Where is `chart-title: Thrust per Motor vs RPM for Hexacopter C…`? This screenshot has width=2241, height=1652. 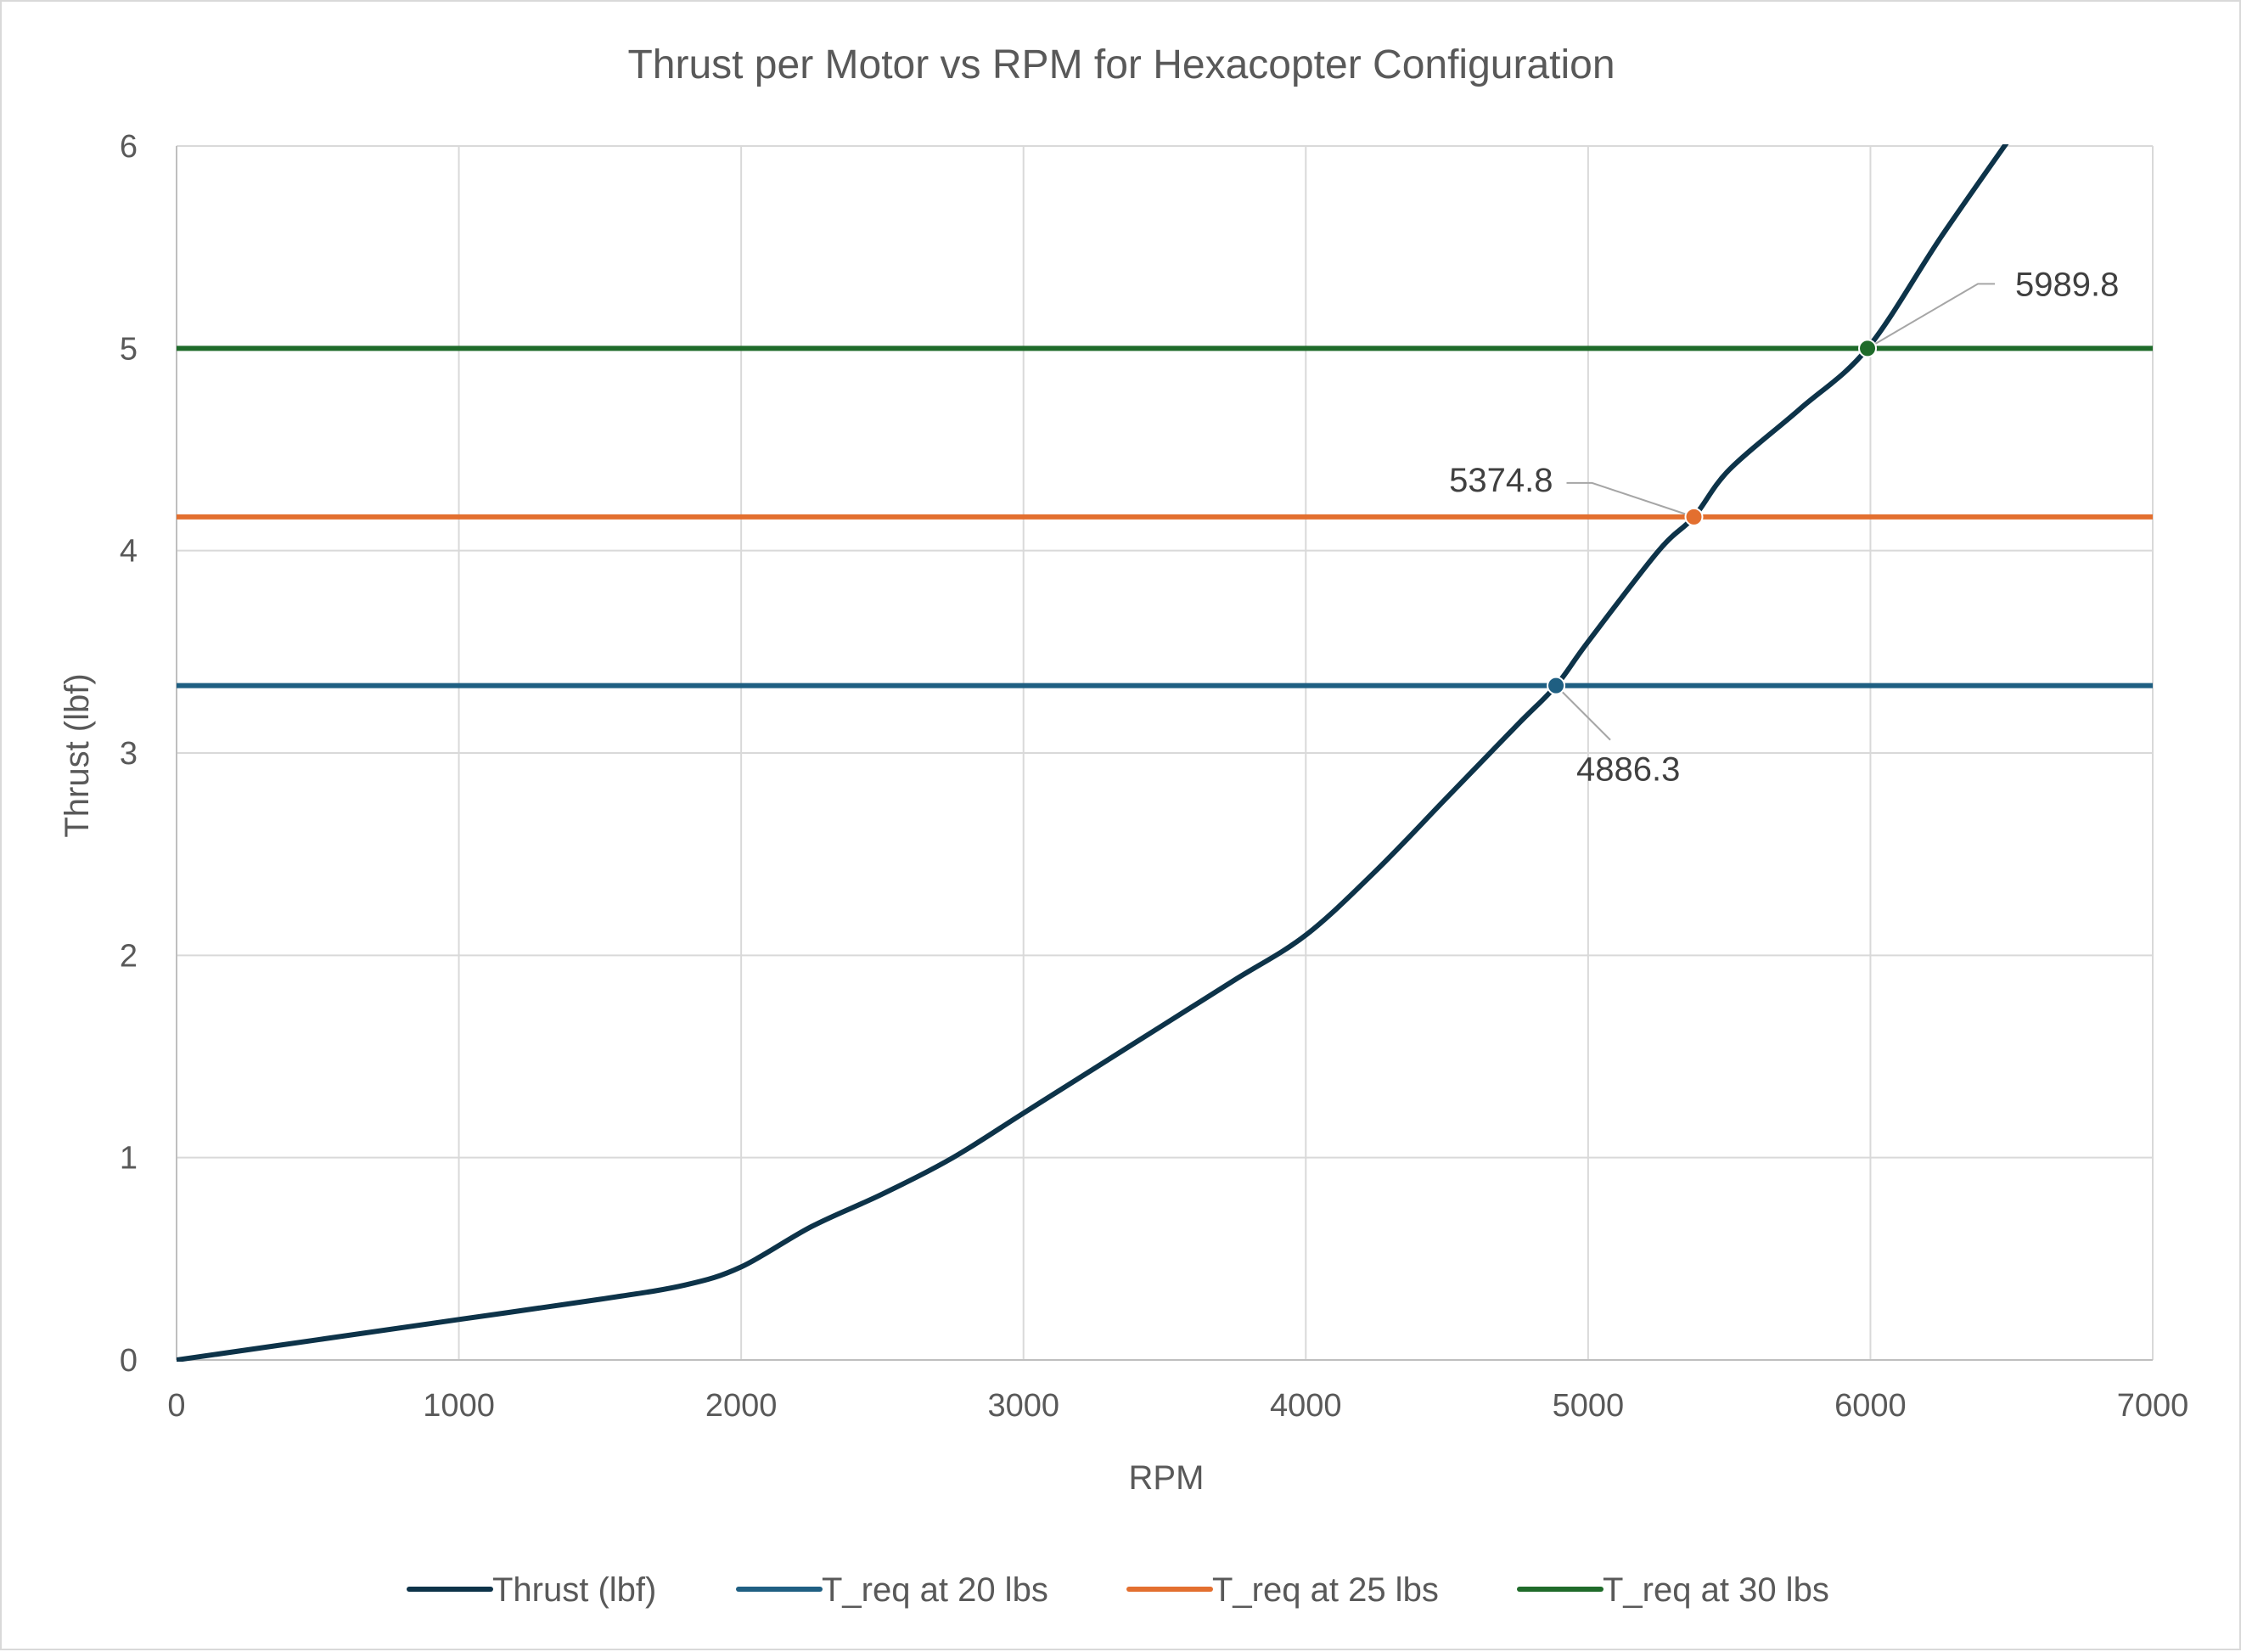 chart-title: Thrust per Motor vs RPM for Hexacopter C… is located at coordinates (1121, 64).